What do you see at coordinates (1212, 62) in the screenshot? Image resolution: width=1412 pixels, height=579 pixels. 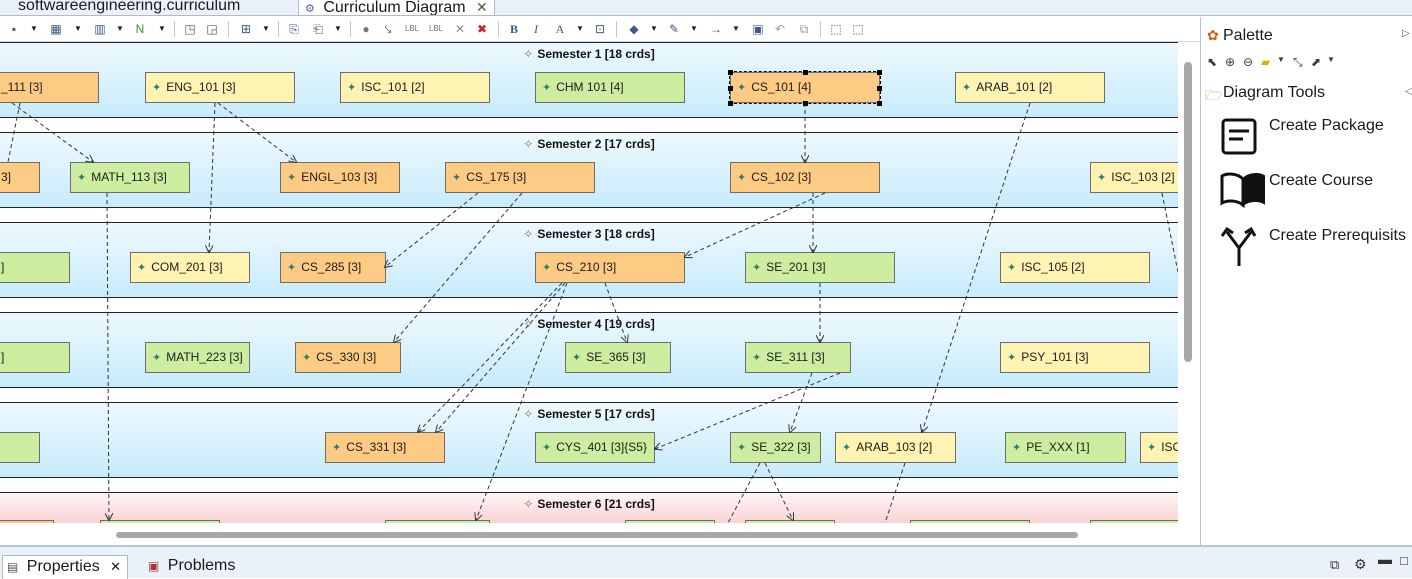 I see `select-tool-icon: ⬉` at bounding box center [1212, 62].